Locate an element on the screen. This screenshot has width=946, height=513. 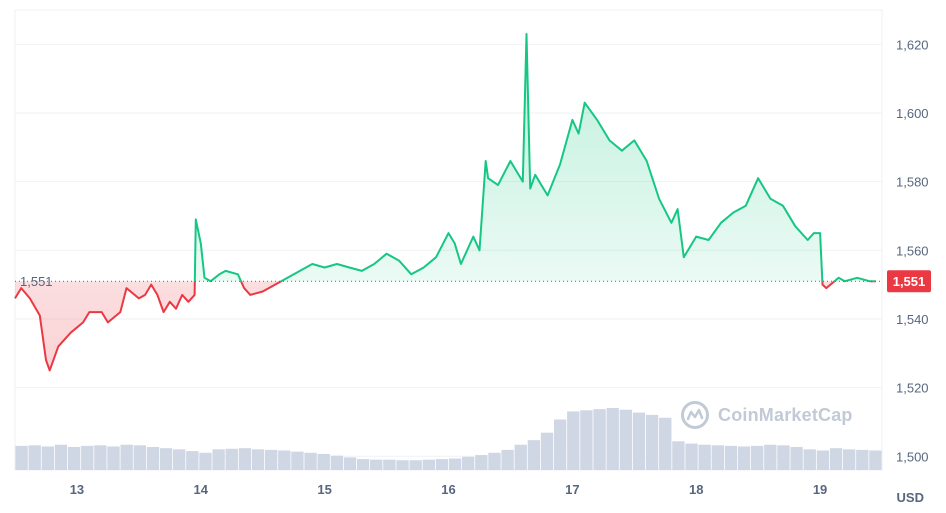
y-tick-label: 1,500 is located at coordinates (912, 456).